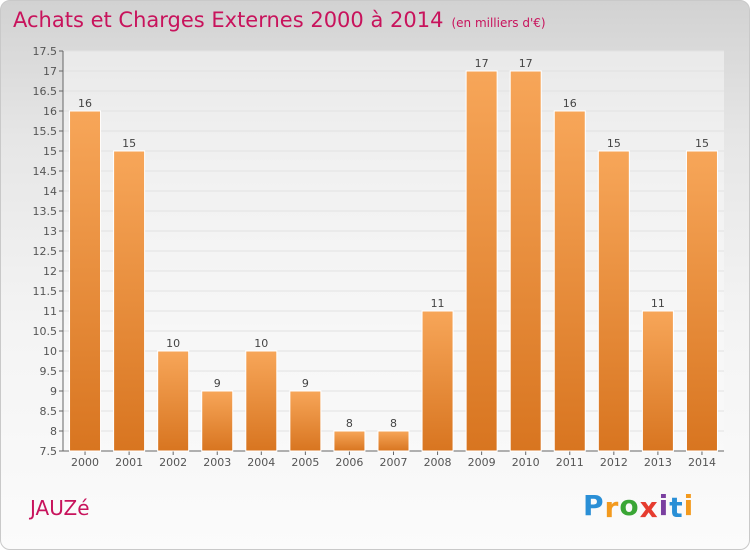  Describe the element at coordinates (173, 462) in the screenshot. I see `x-tick-label-2002: 2002` at that location.